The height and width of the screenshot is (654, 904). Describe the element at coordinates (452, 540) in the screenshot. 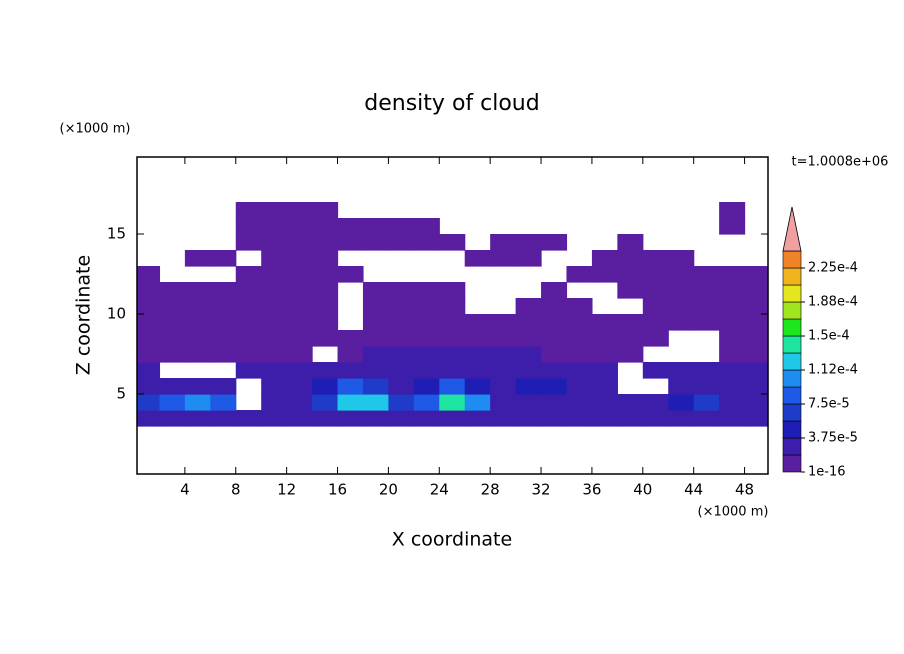

I see `x-axis-label: X coordinate` at that location.